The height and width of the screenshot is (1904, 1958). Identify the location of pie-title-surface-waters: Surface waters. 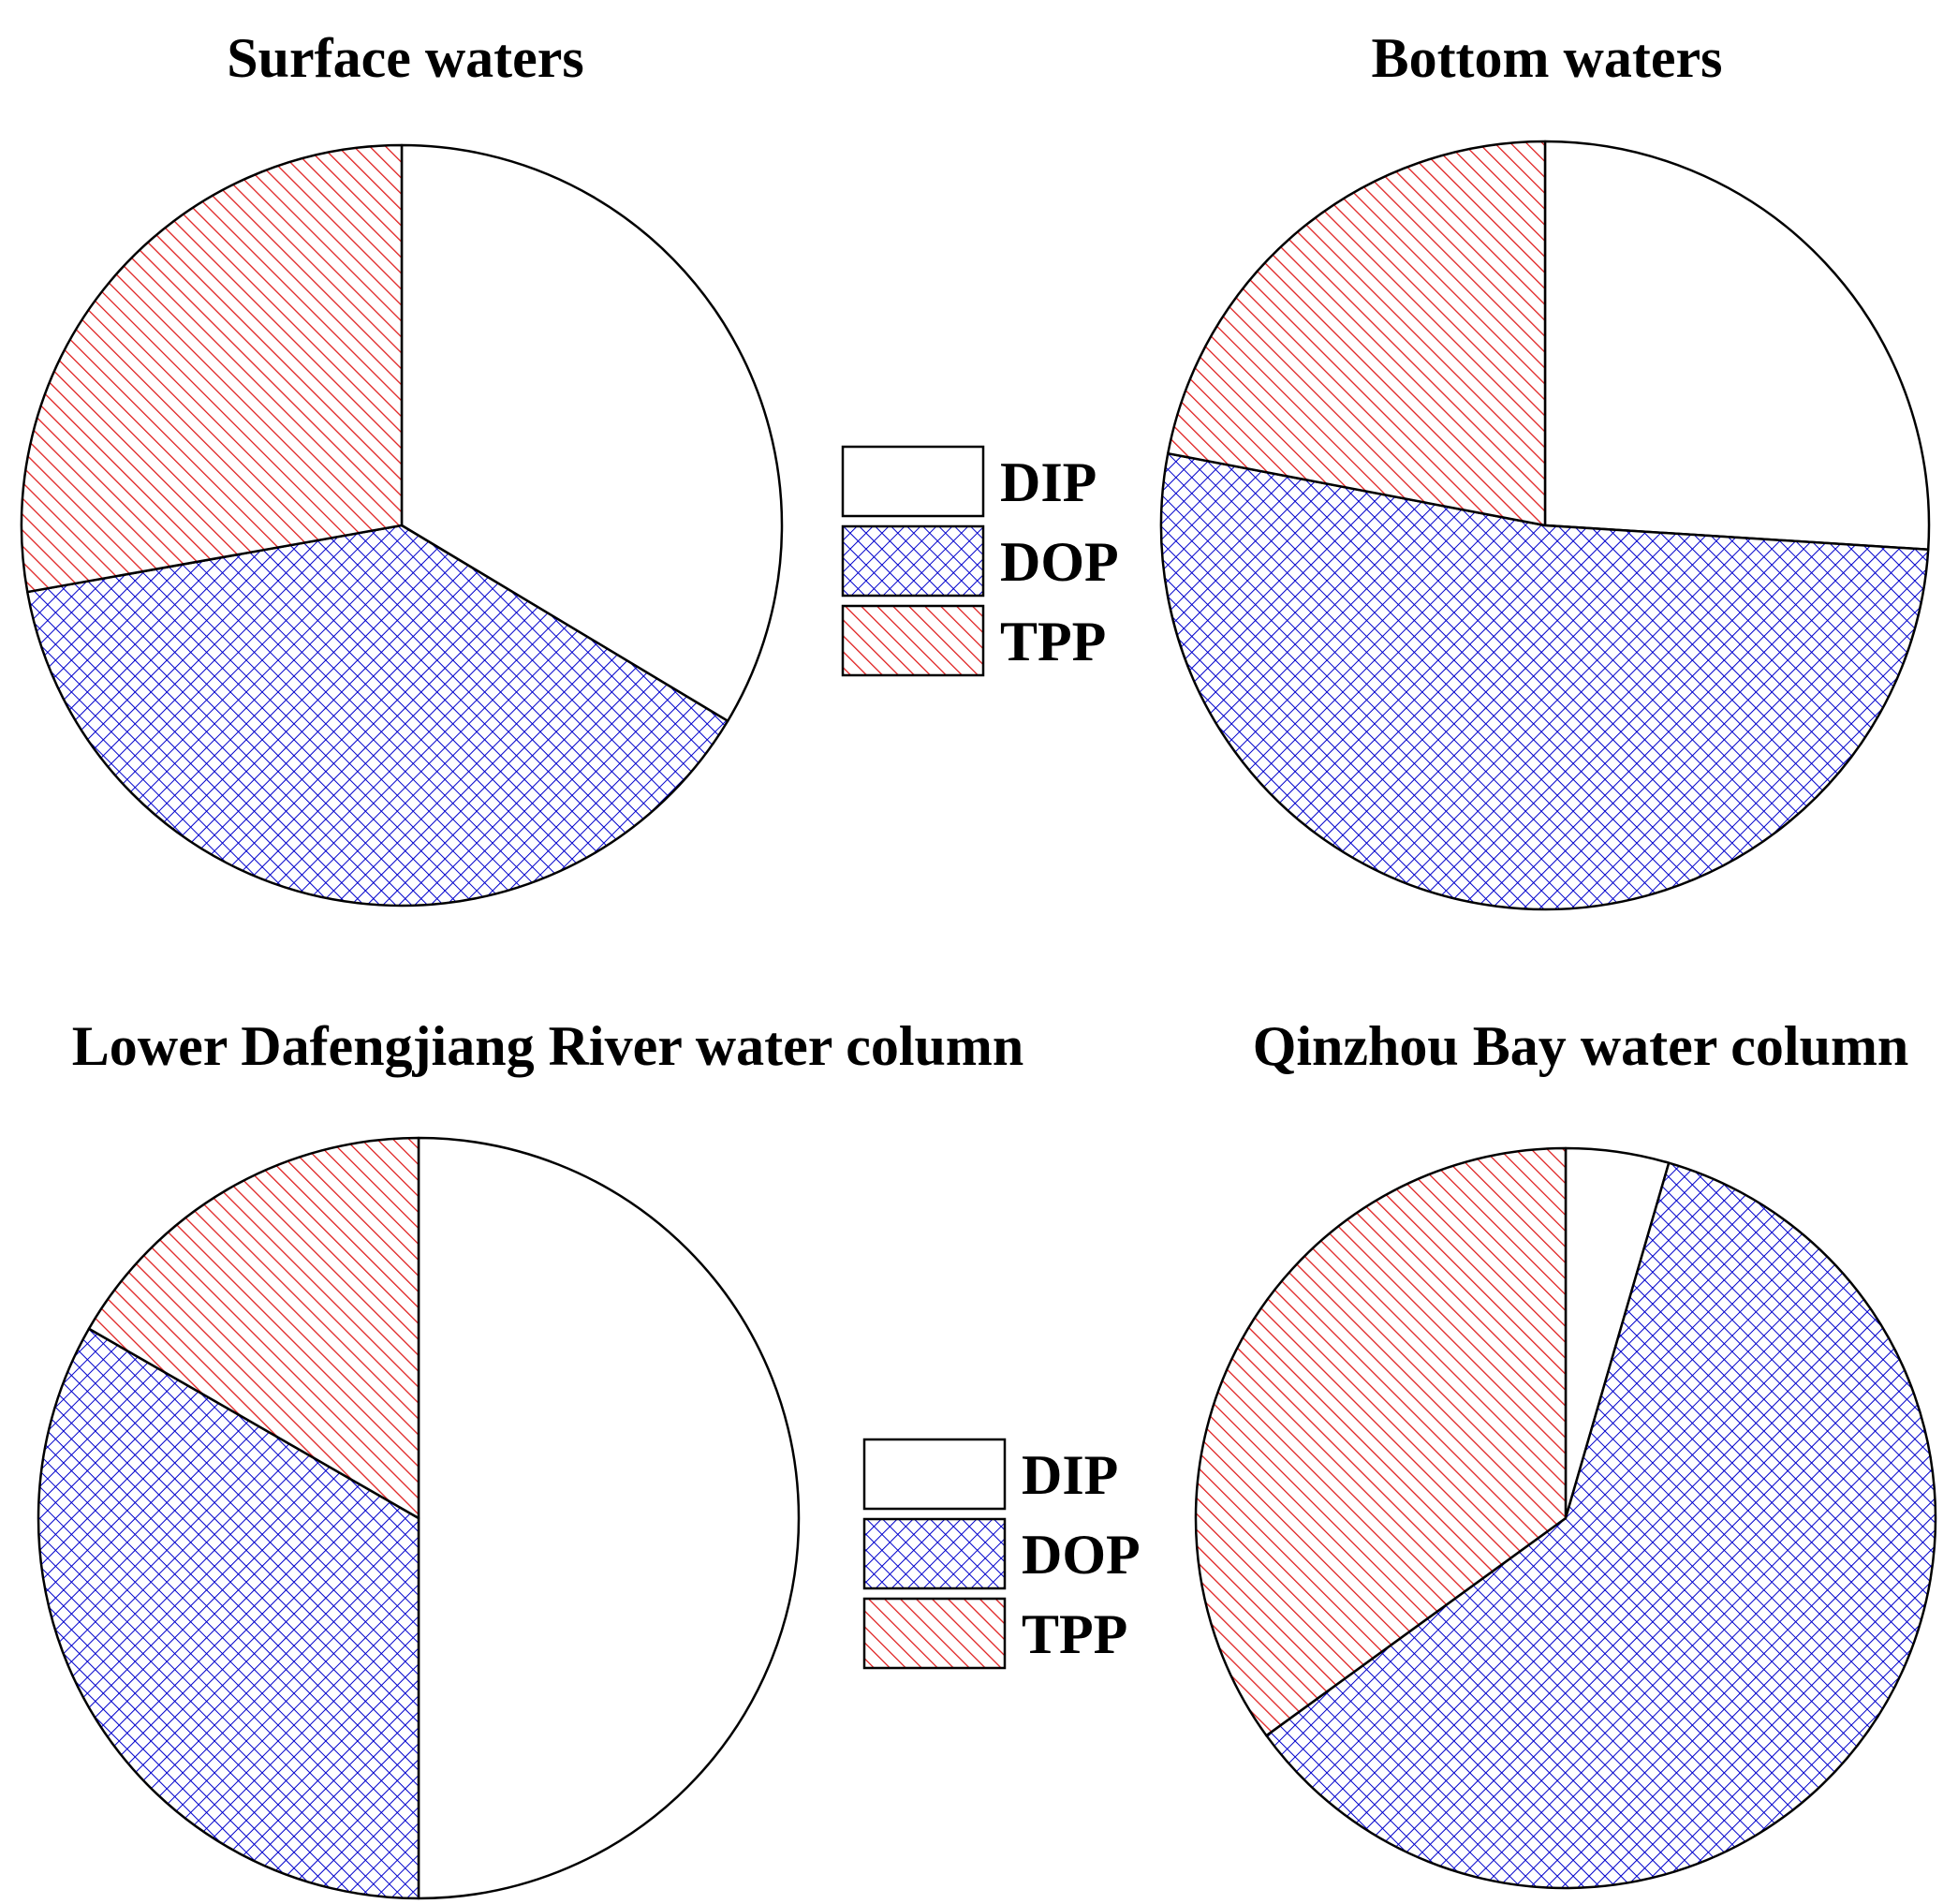
(405, 58).